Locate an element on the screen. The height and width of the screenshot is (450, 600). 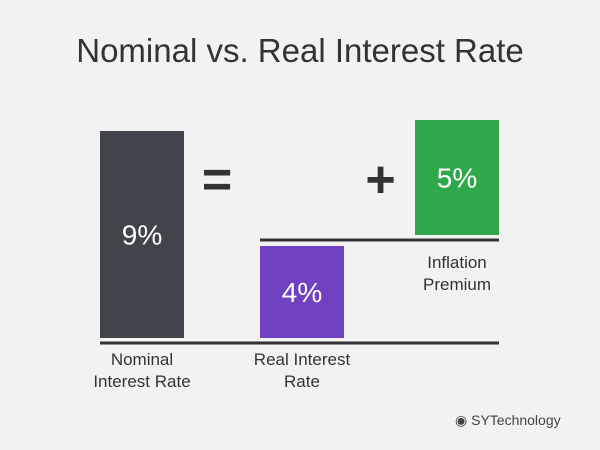
value-label: 9% is located at coordinates (142, 235).